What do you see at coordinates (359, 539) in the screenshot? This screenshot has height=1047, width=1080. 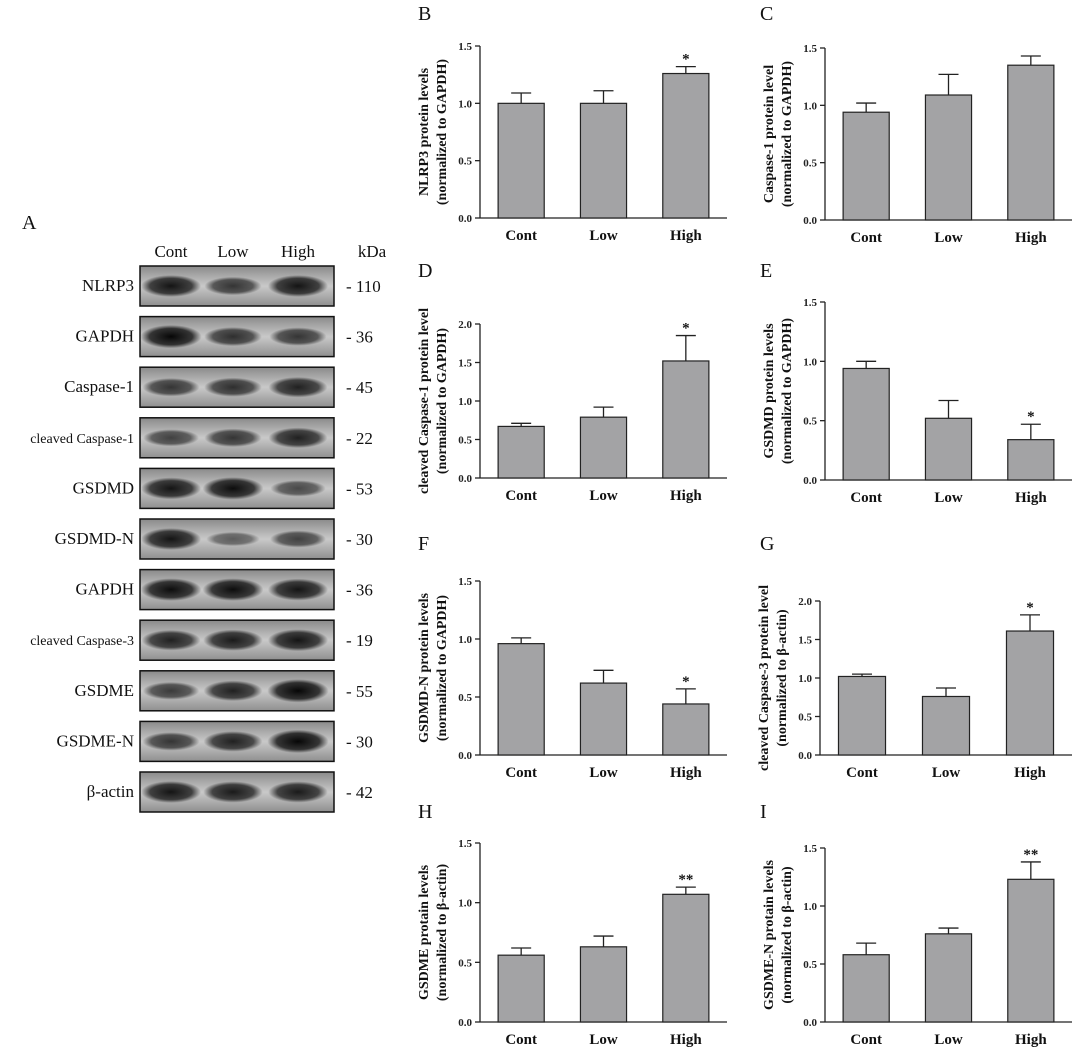 I see `blot-row-kda: - 30` at bounding box center [359, 539].